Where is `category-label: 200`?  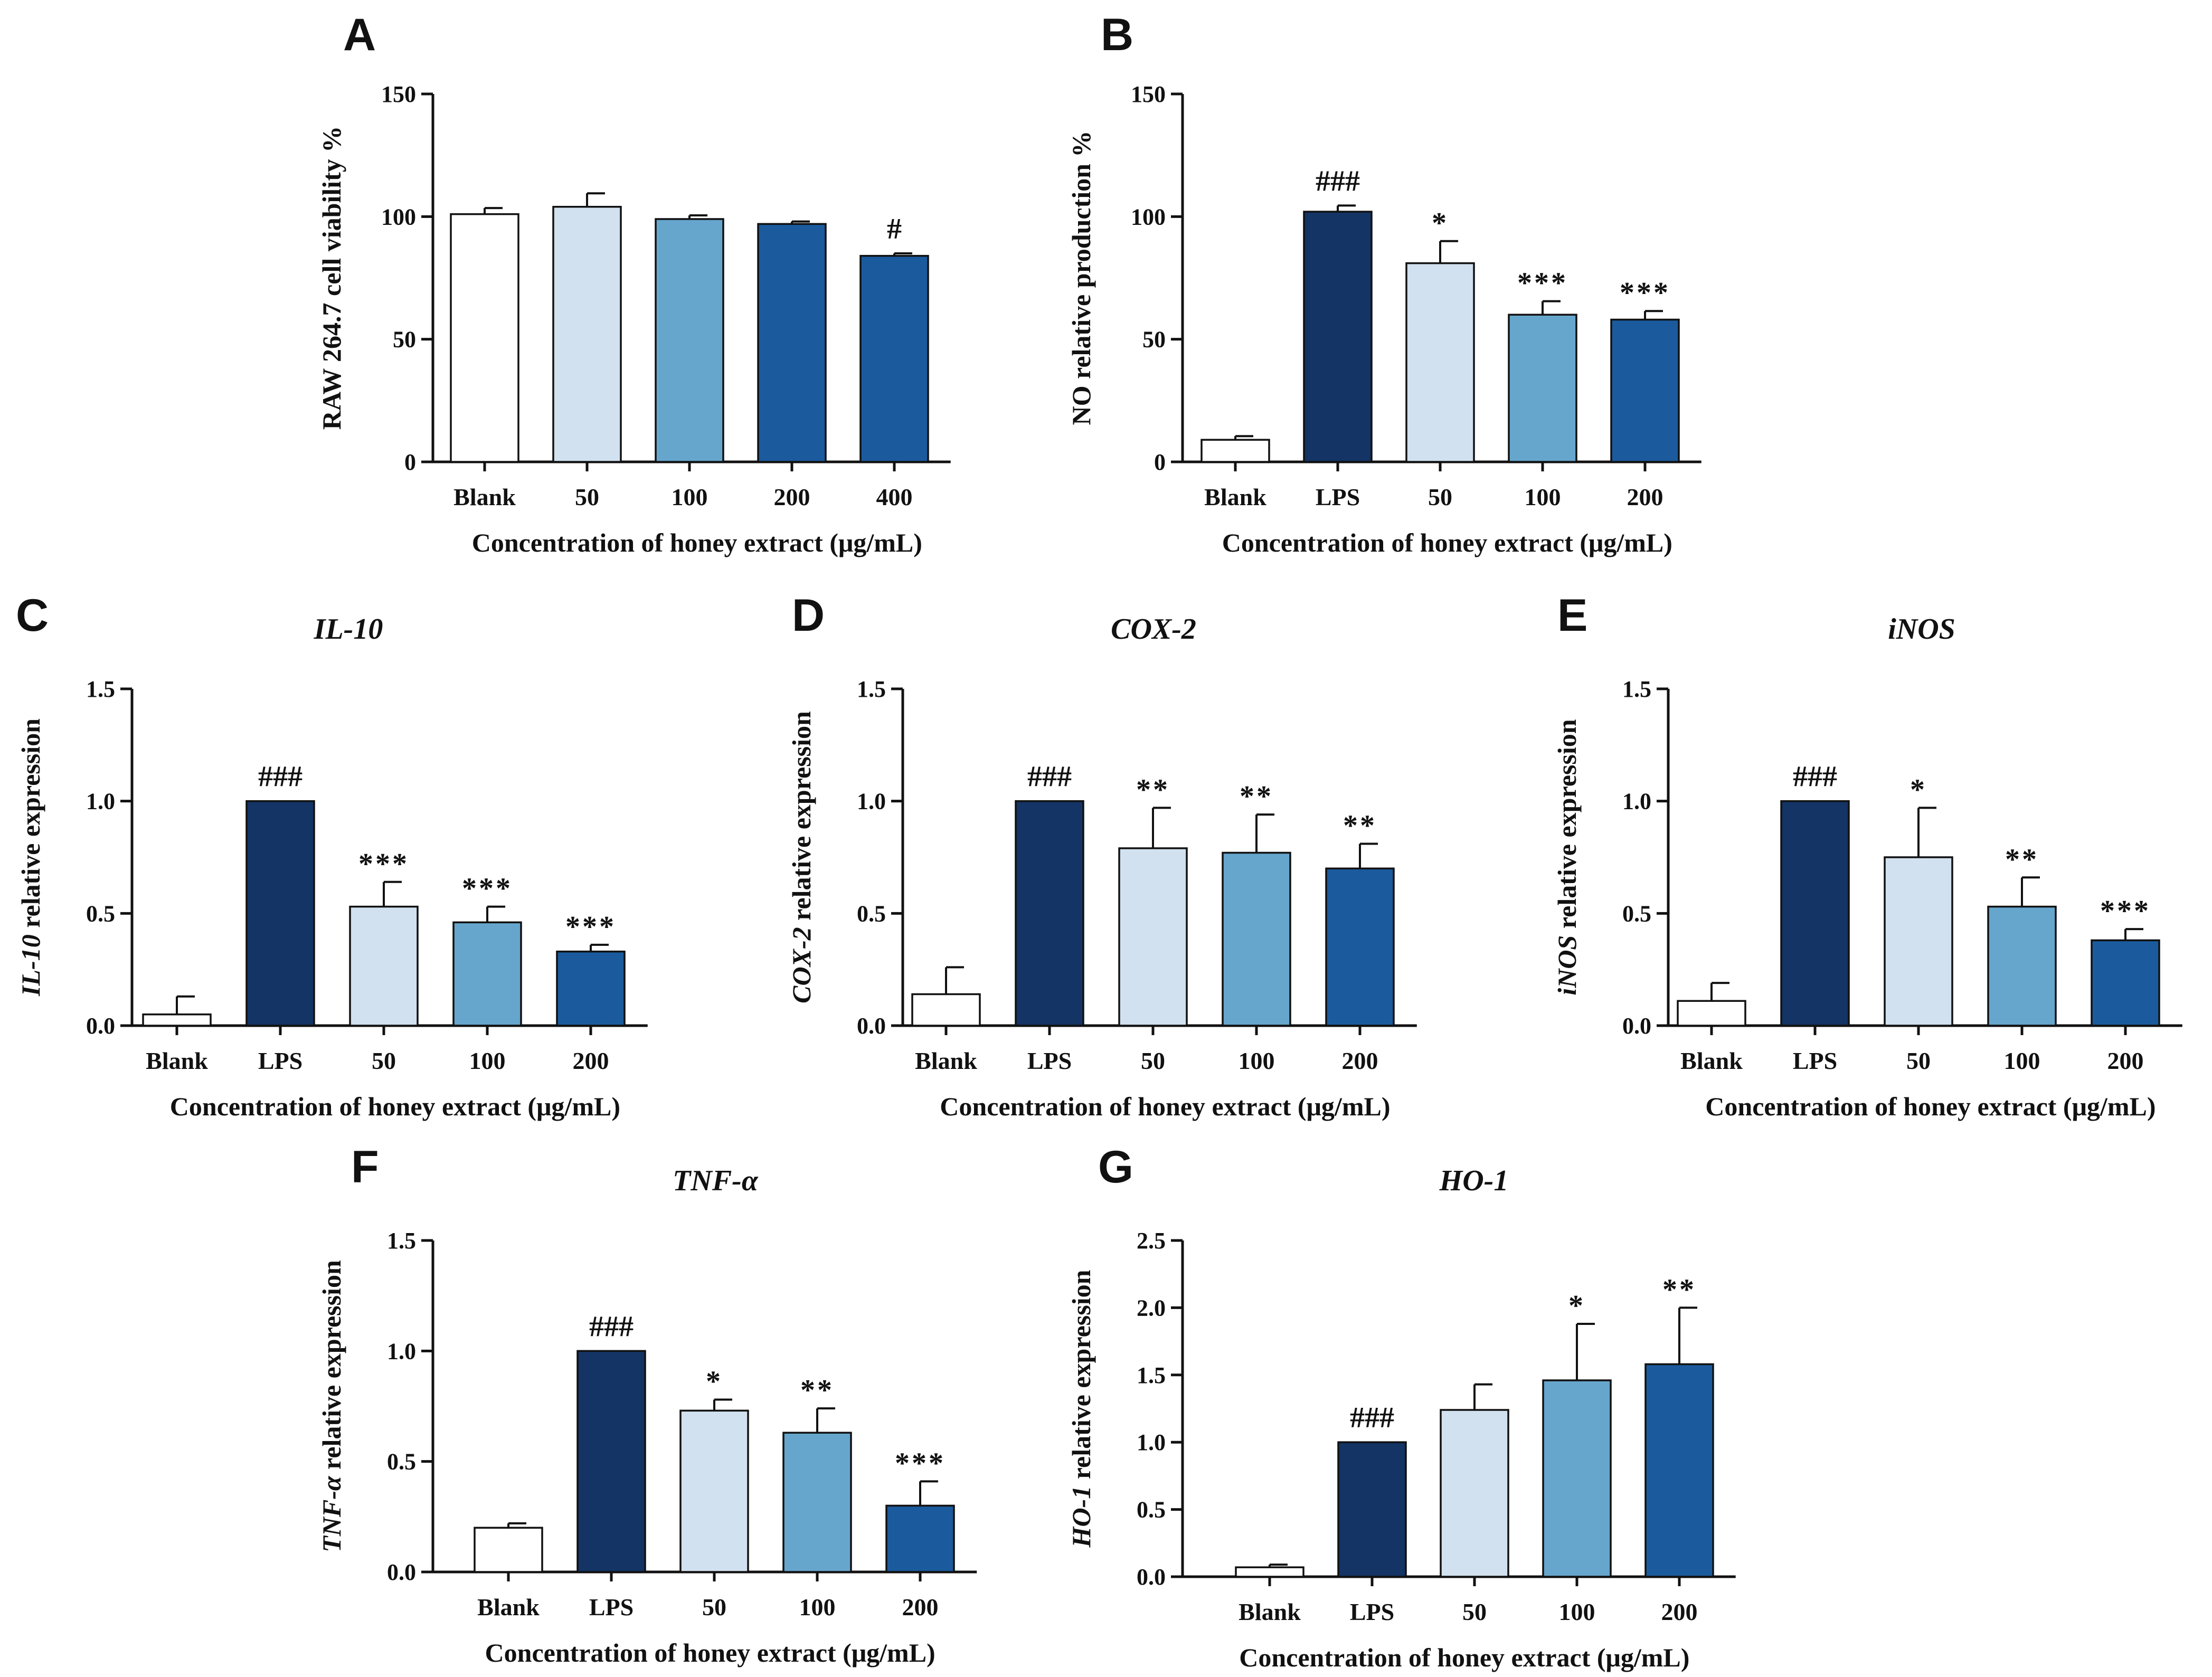
category-label: 200 is located at coordinates (920, 1607).